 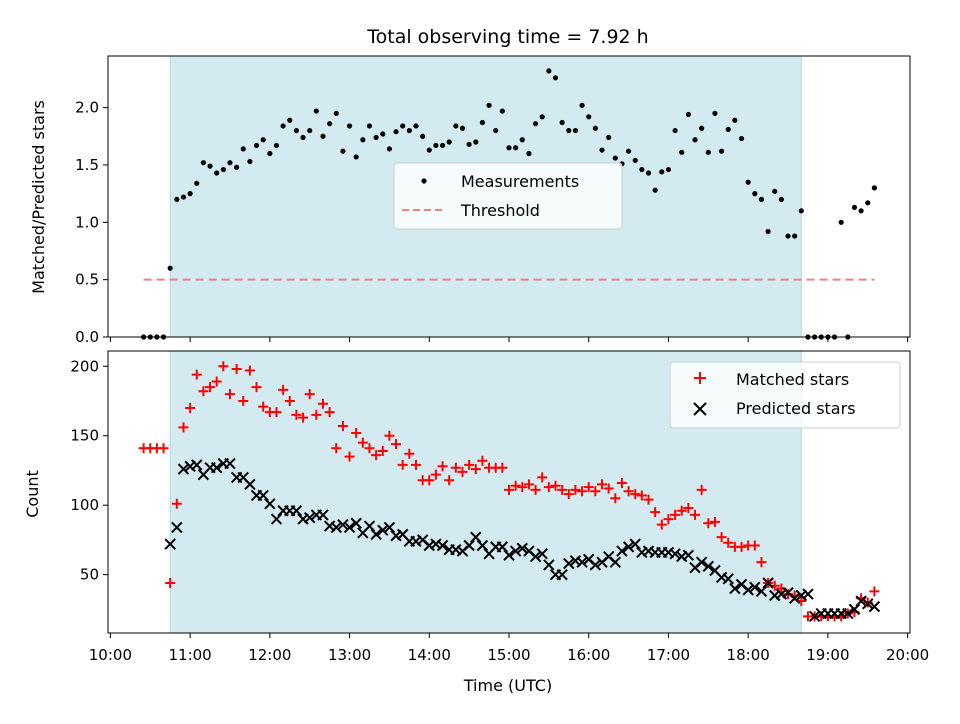 I want to click on bottom-panel-x-axis-label: Time (UTC), so click(x=507, y=685).